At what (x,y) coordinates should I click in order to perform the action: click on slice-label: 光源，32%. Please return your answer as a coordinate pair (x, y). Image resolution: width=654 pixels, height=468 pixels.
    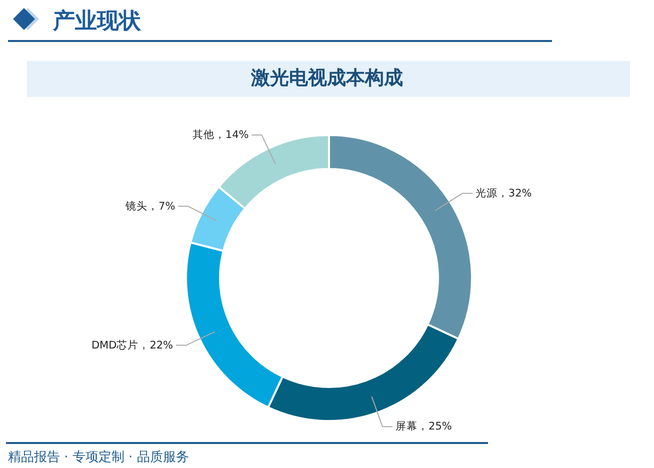
    Looking at the image, I should click on (503, 193).